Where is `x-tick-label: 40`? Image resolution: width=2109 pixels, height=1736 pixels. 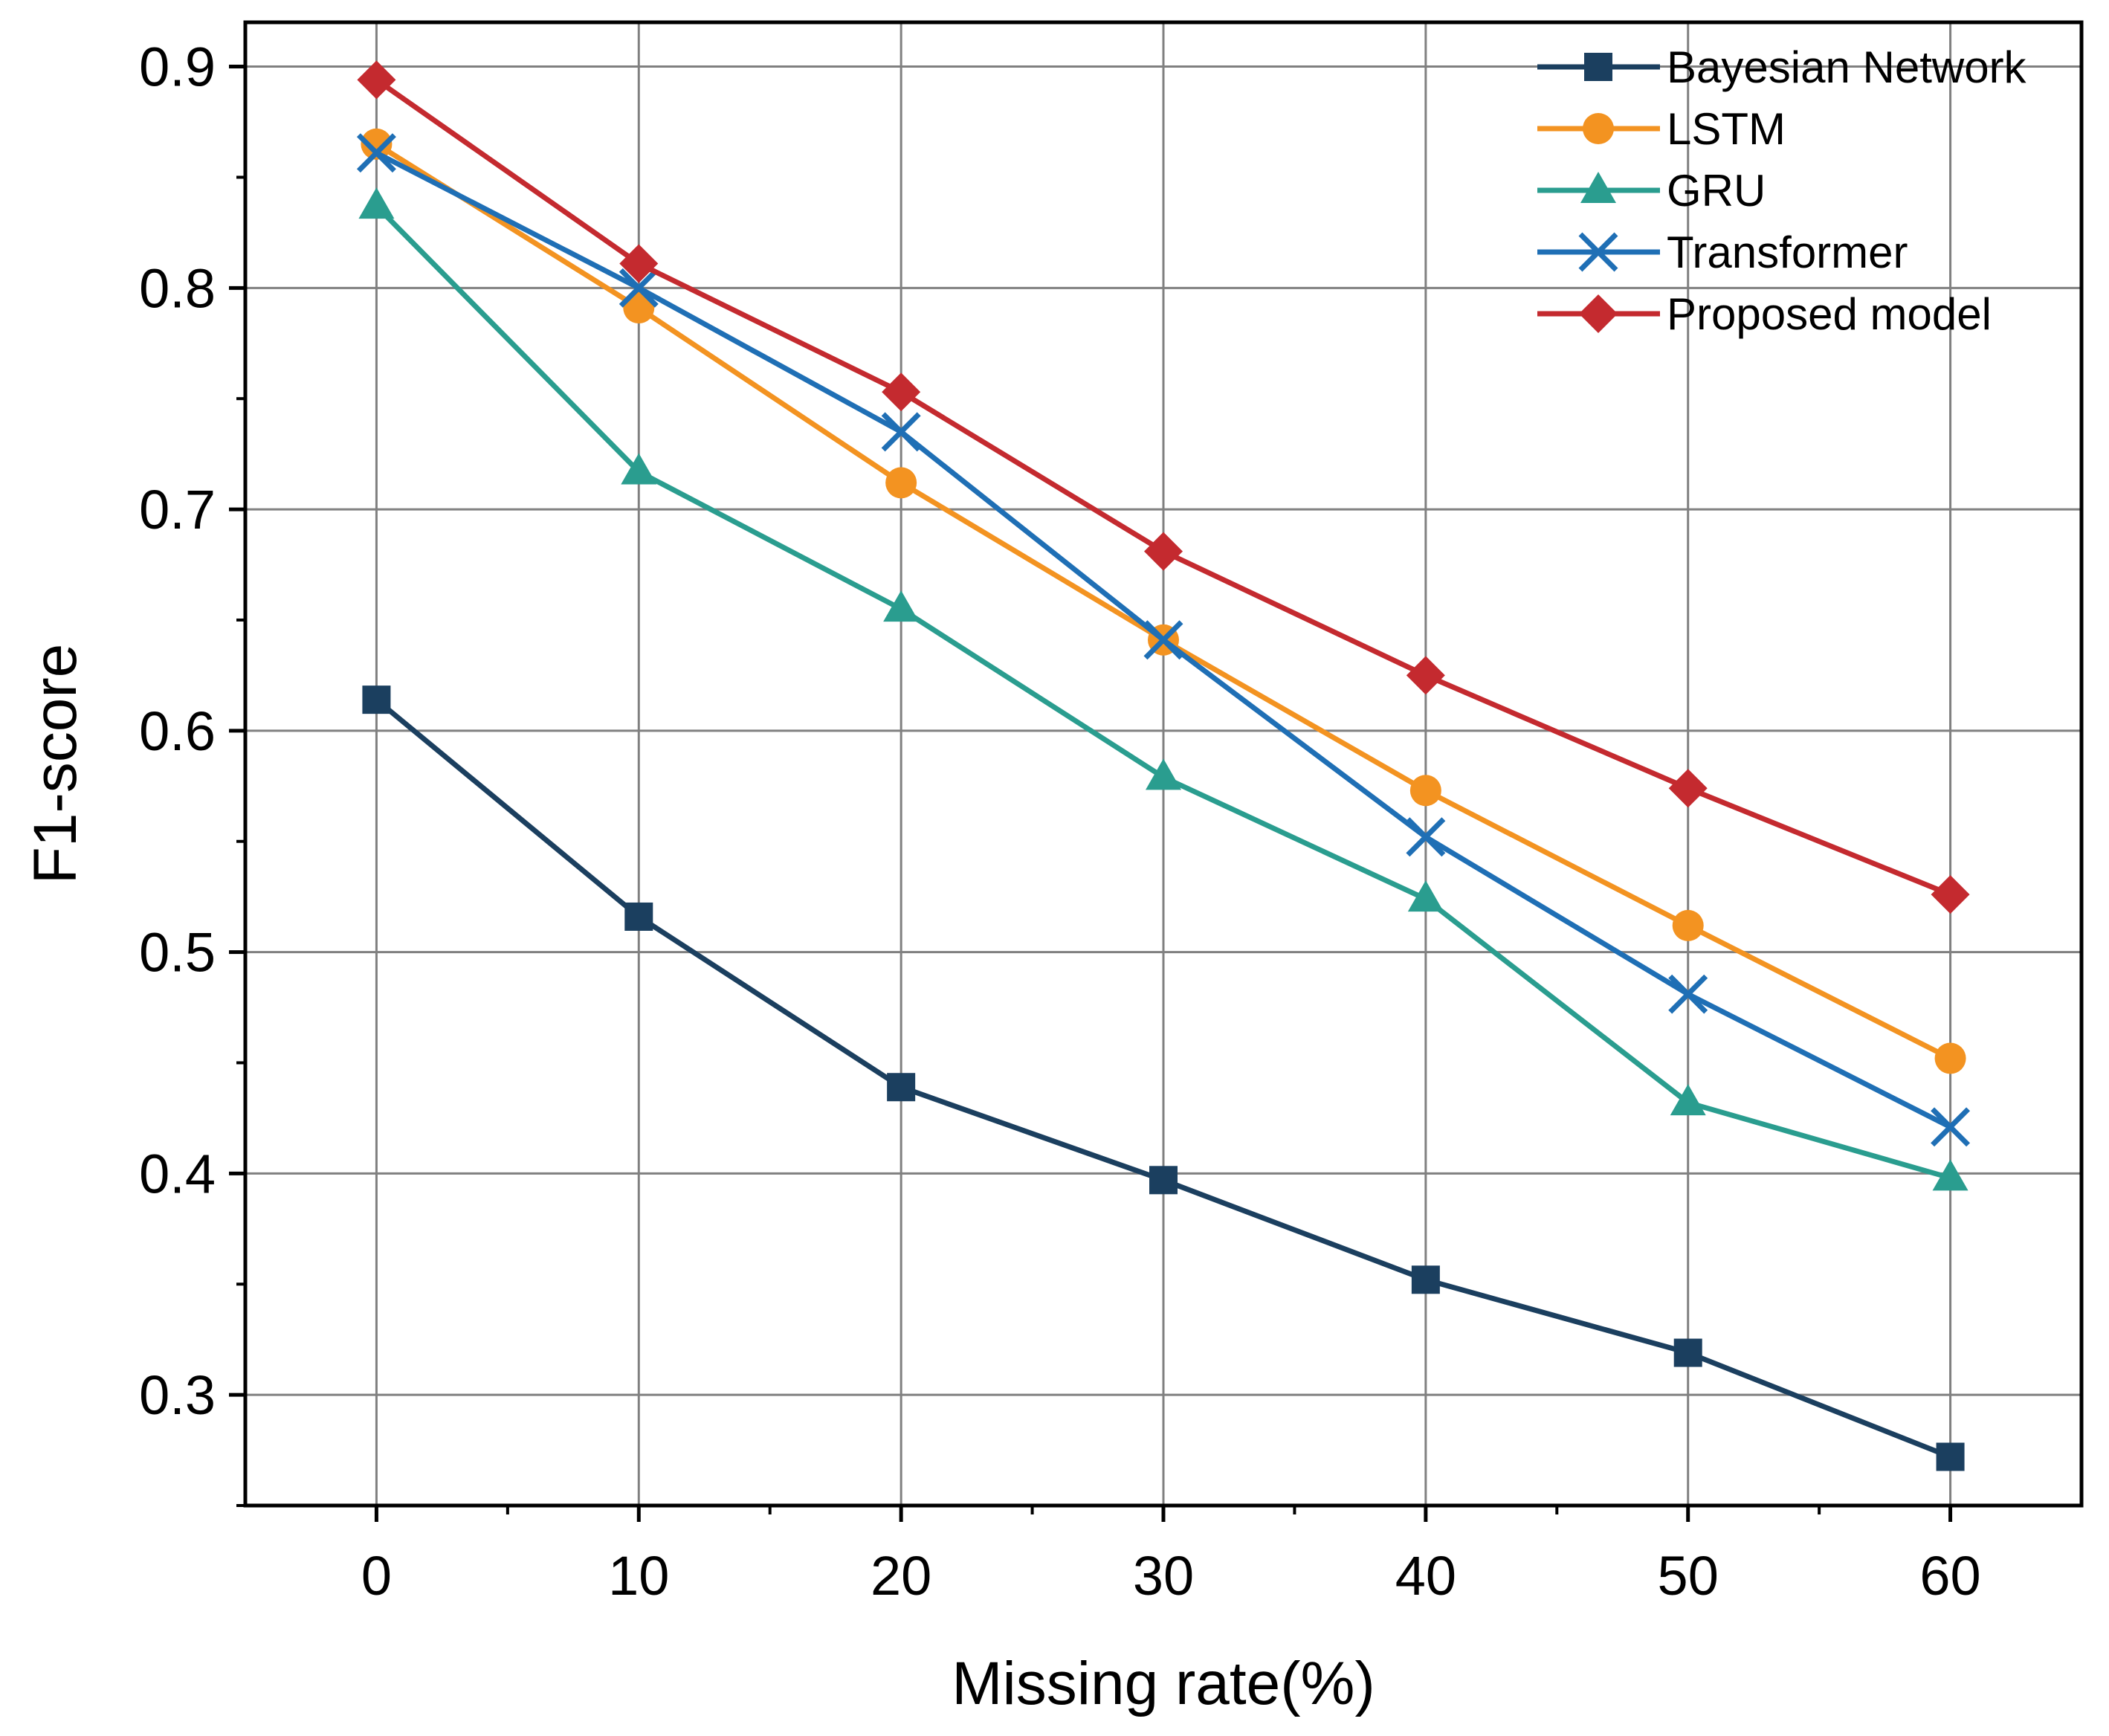 x-tick-label: 40 is located at coordinates (1425, 1576).